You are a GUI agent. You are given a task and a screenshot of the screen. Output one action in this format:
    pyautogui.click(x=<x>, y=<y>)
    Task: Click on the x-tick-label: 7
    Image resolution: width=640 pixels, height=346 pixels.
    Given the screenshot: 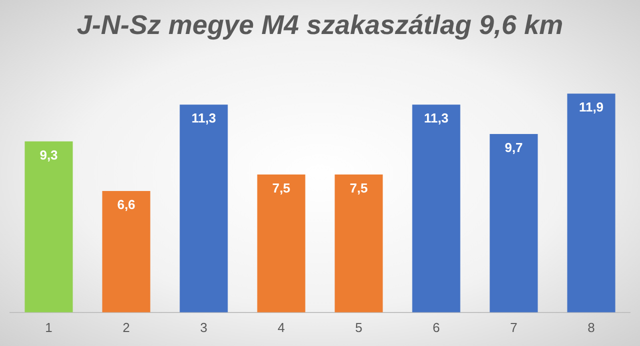 What is the action you would take?
    pyautogui.click(x=514, y=327)
    